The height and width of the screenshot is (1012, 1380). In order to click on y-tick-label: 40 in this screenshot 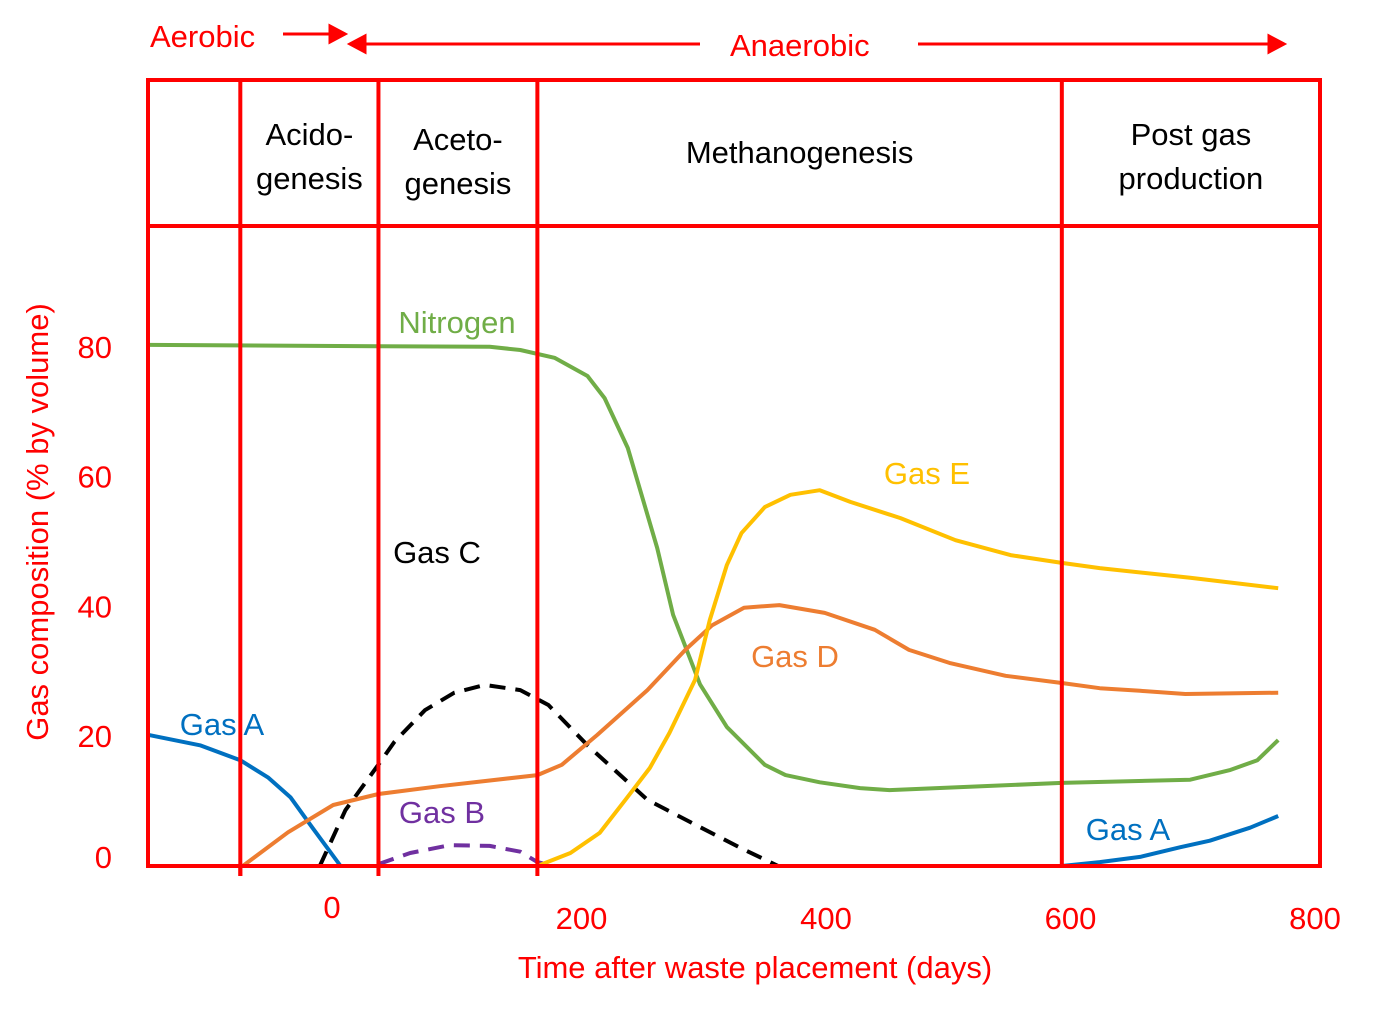, I will do `click(95, 606)`.